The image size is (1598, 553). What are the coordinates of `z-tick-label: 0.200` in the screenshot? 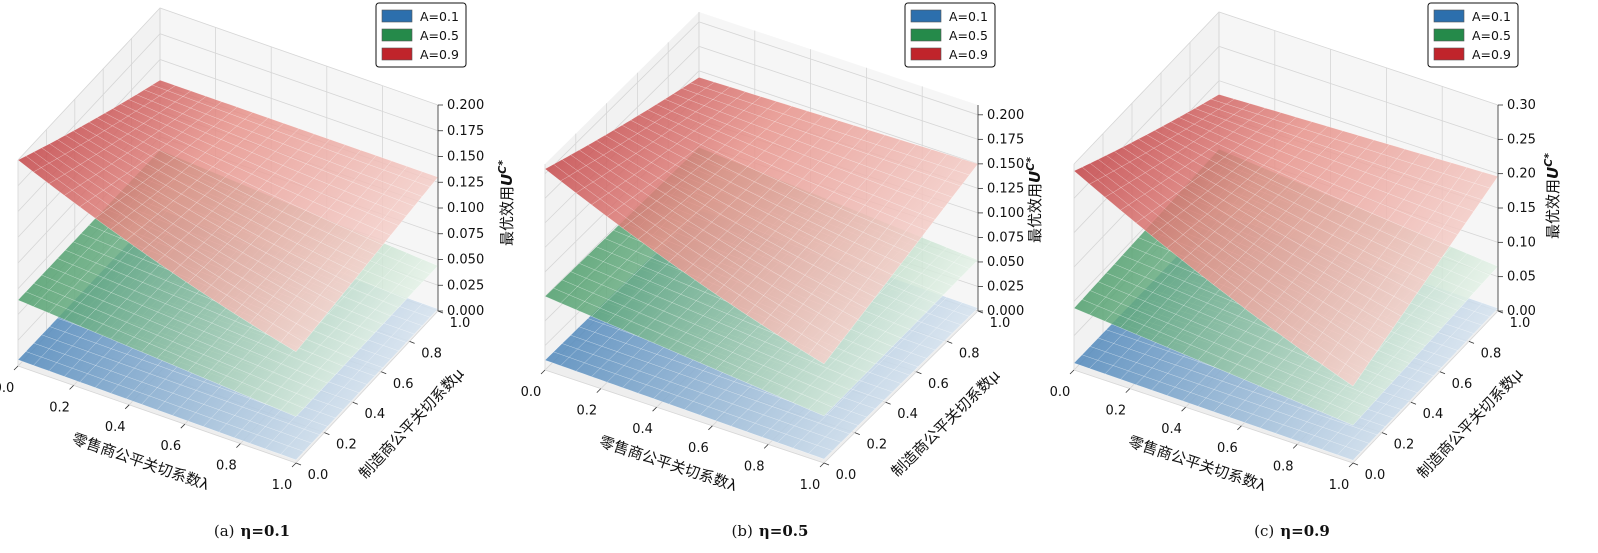 It's located at (465, 105).